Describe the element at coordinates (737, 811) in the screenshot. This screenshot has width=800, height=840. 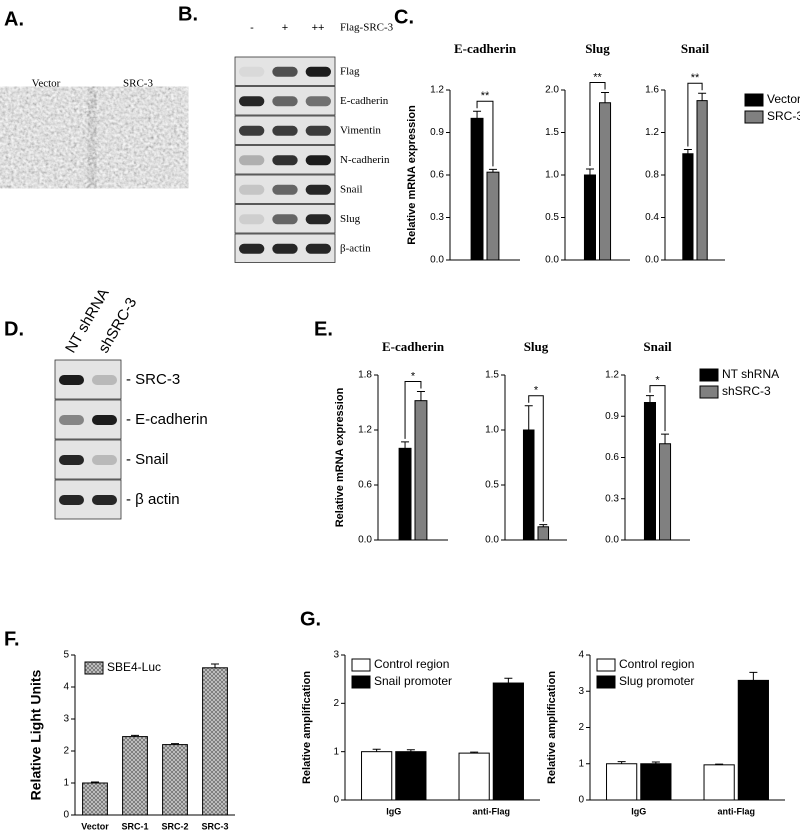
I see `x-tick-label: anti-Flag` at that location.